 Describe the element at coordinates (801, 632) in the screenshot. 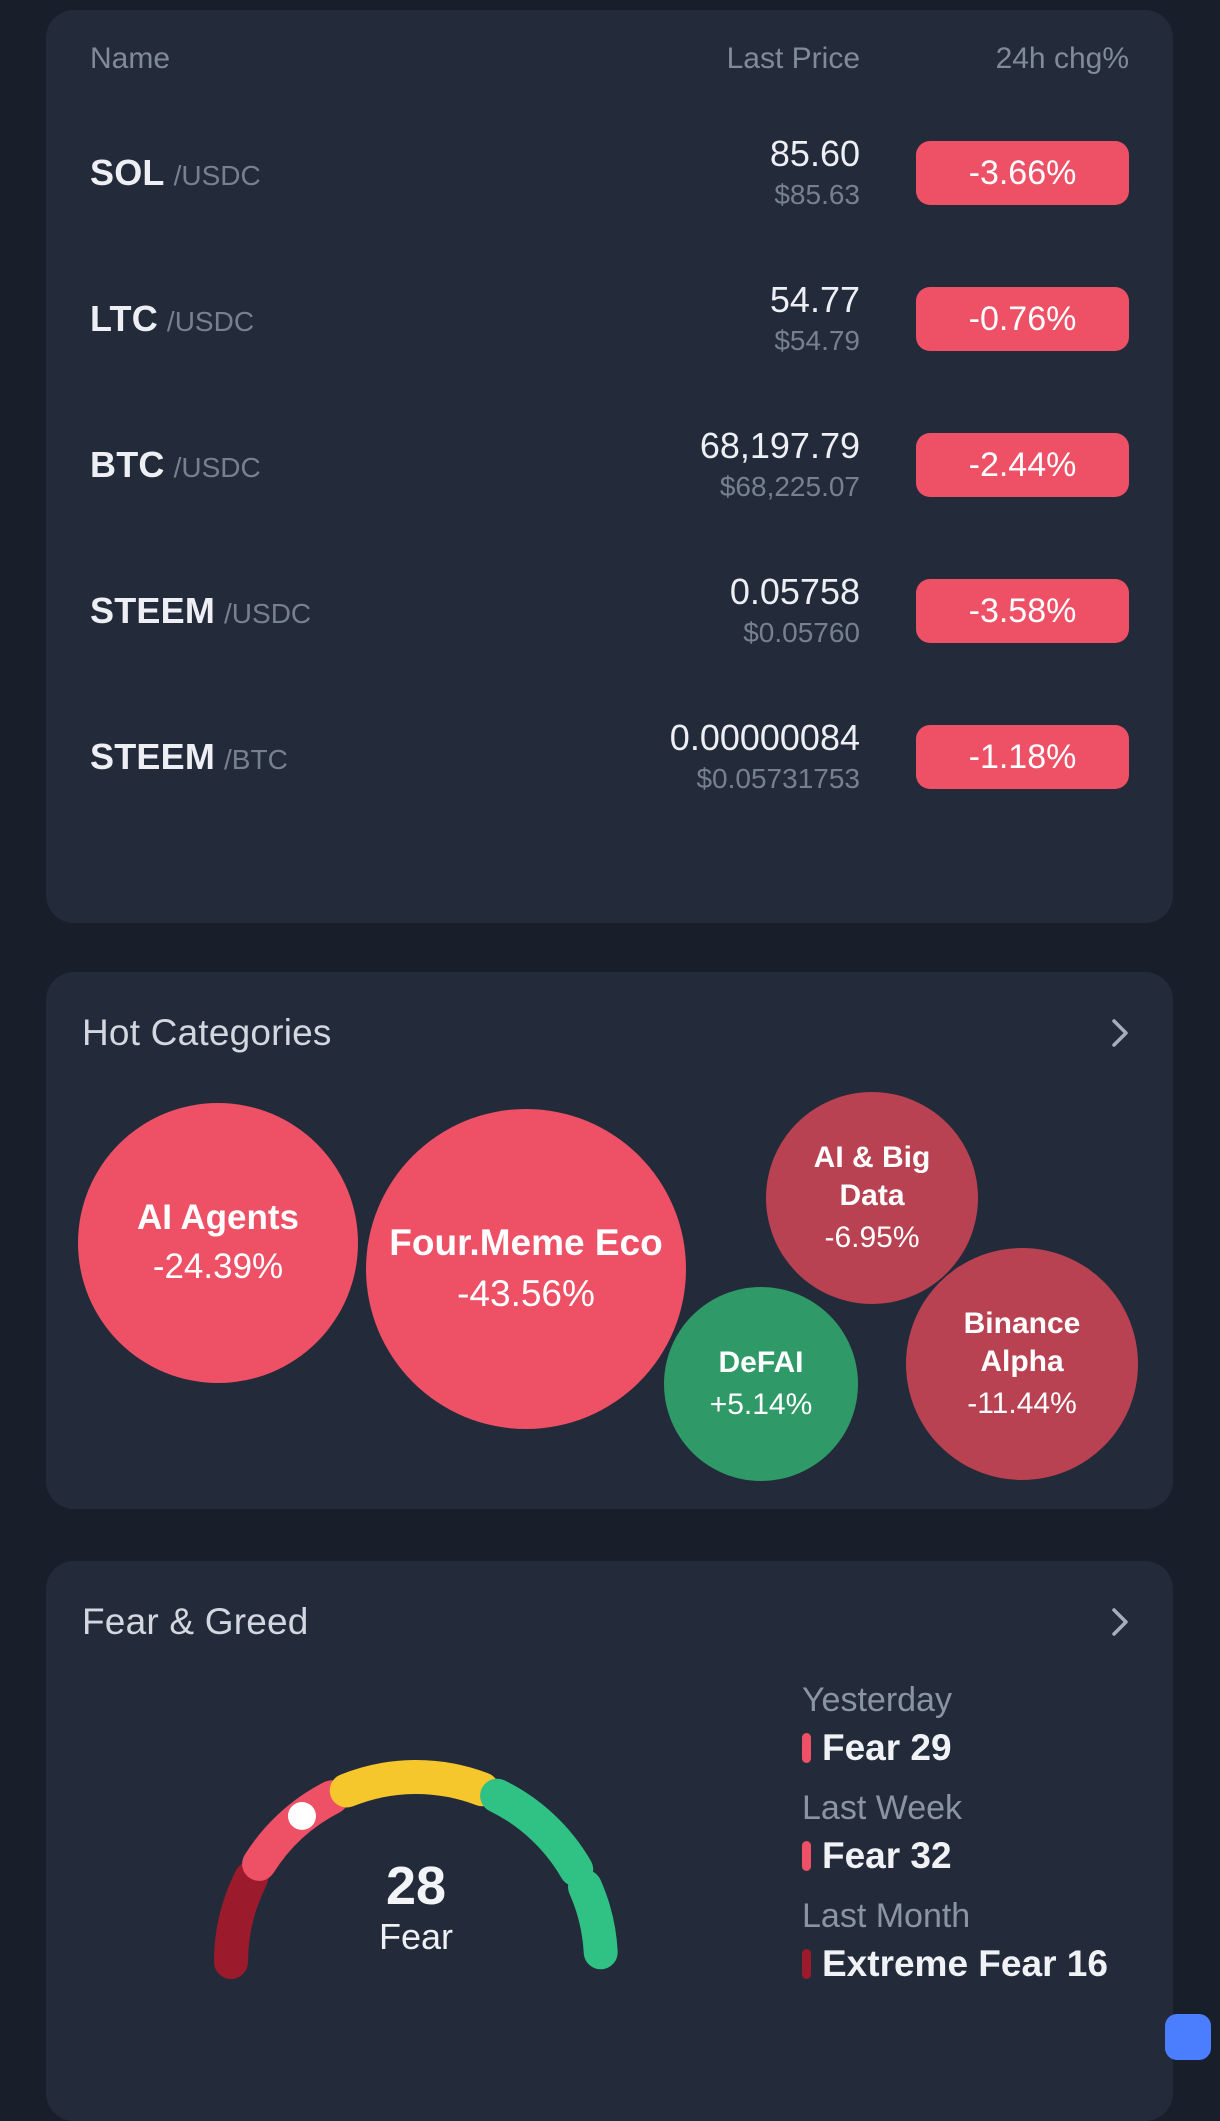

I see `fiat-price: $0.05760` at that location.